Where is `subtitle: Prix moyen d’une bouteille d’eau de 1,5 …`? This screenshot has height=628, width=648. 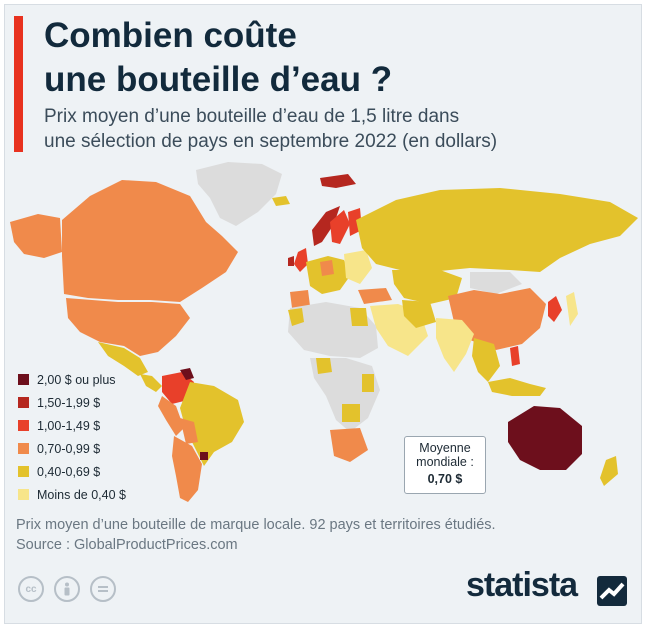 subtitle: Prix moyen d’une bouteille d’eau de 1,5 … is located at coordinates (324, 129).